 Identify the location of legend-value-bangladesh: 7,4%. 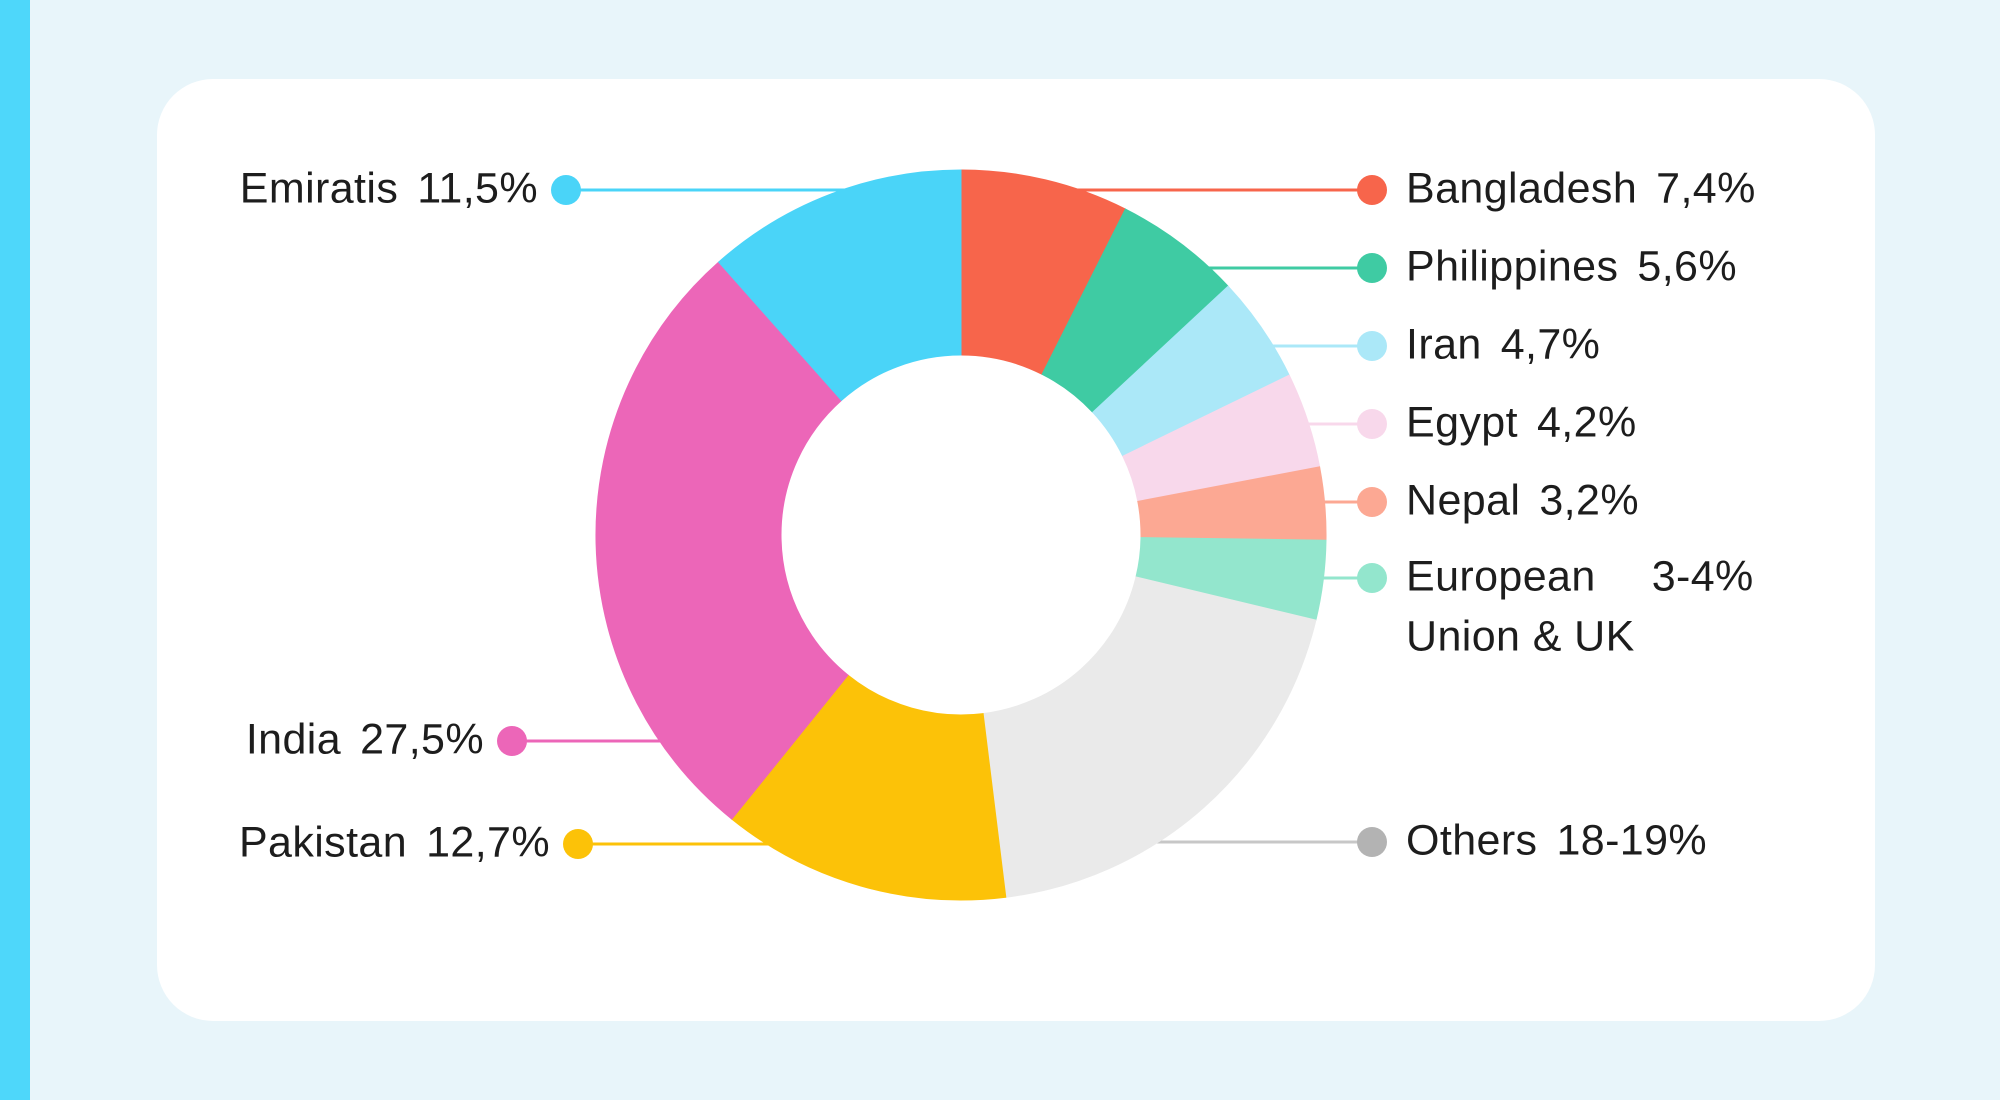
(1706, 188).